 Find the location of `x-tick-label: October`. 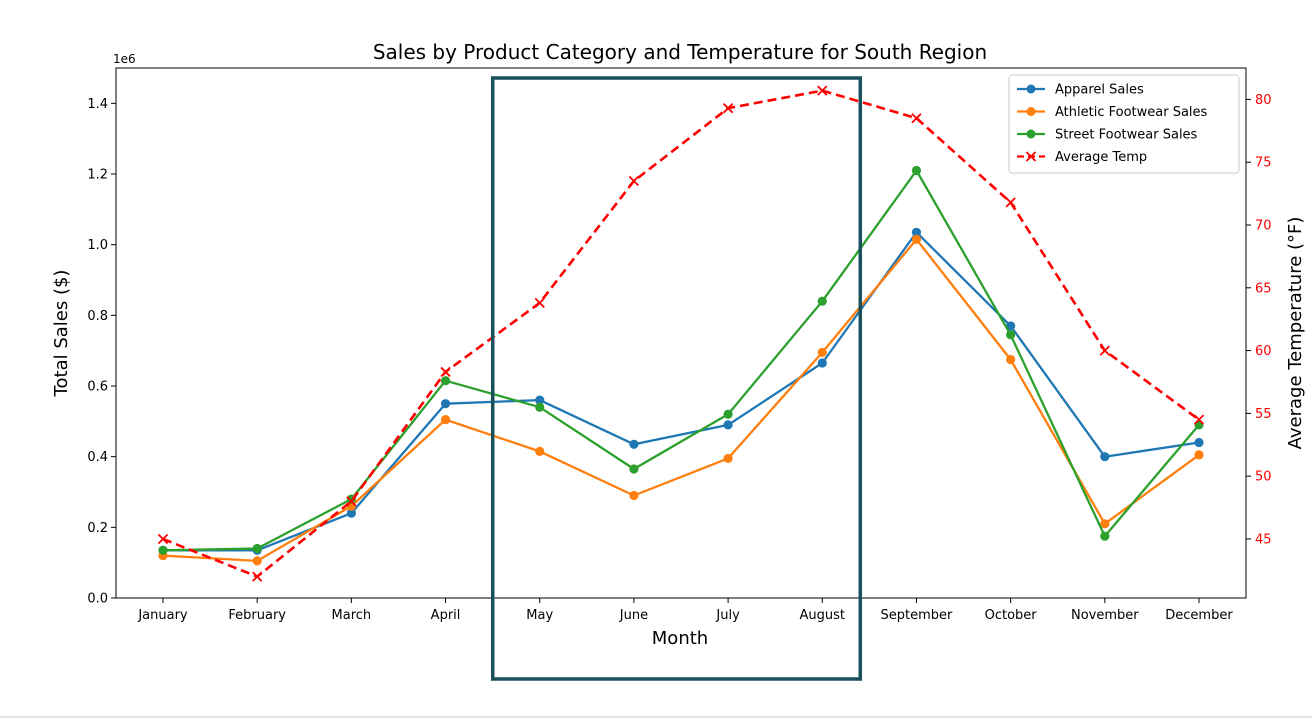

x-tick-label: October is located at coordinates (1011, 615).